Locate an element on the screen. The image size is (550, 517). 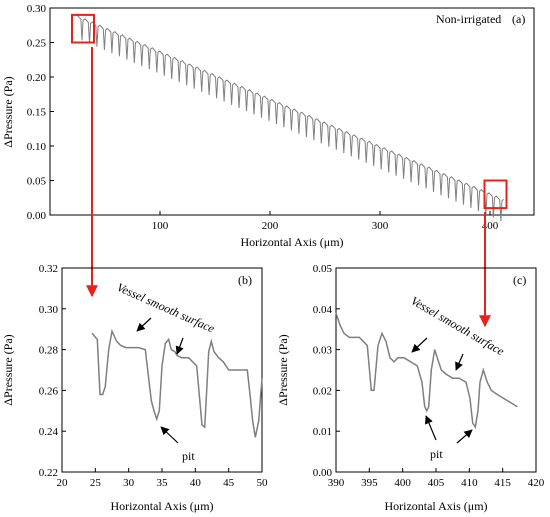
panel-a-ylabel: ΔPressure (Pa) is located at coordinates (8, 111).